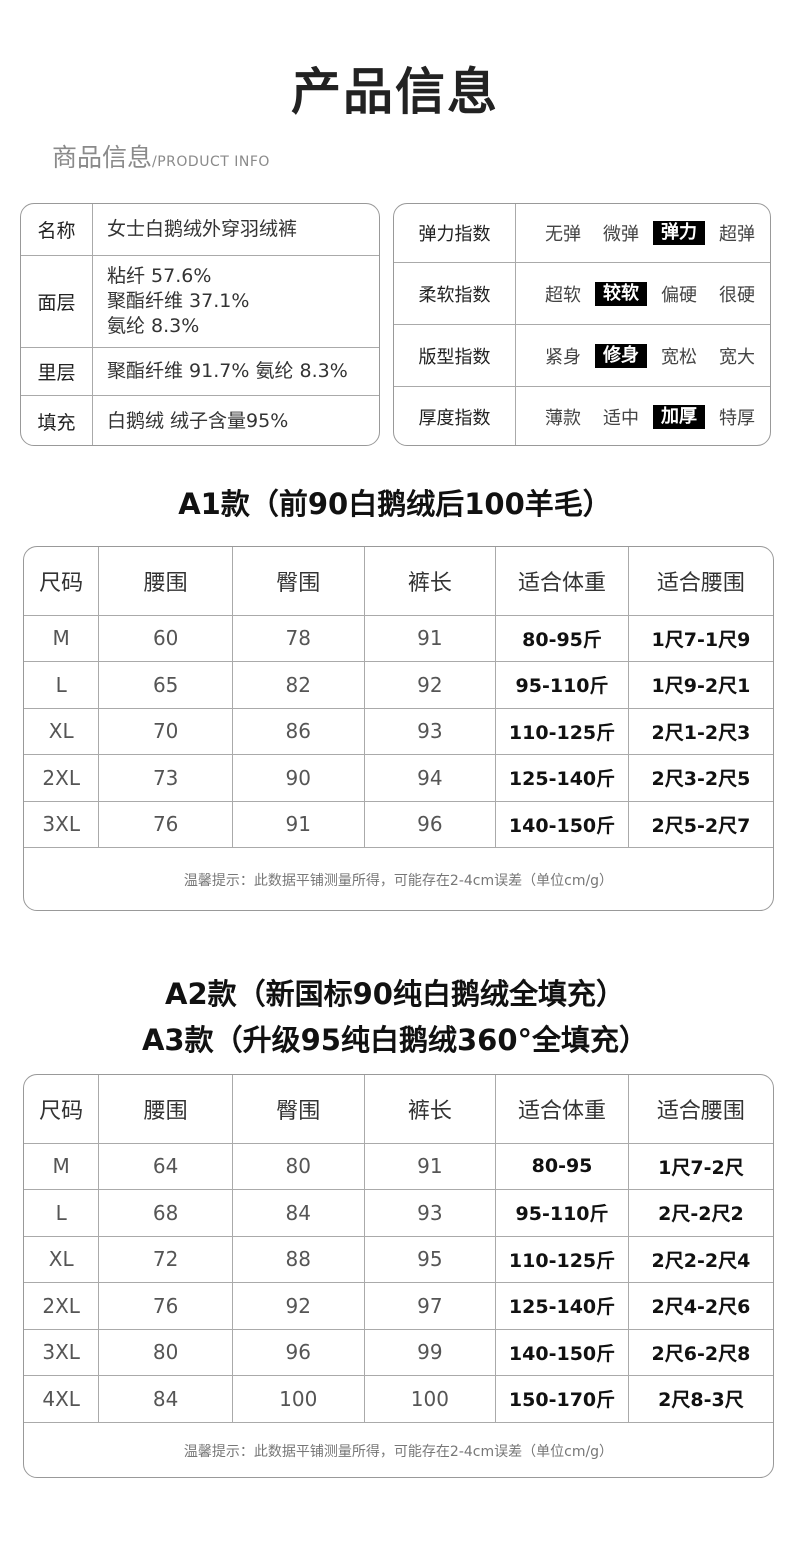 Image resolution: width=790 pixels, height=1564 pixels. Describe the element at coordinates (582, 356) in the screenshot. I see `index-row: 版型指数 紧身 修身 宽松 宽大` at that location.